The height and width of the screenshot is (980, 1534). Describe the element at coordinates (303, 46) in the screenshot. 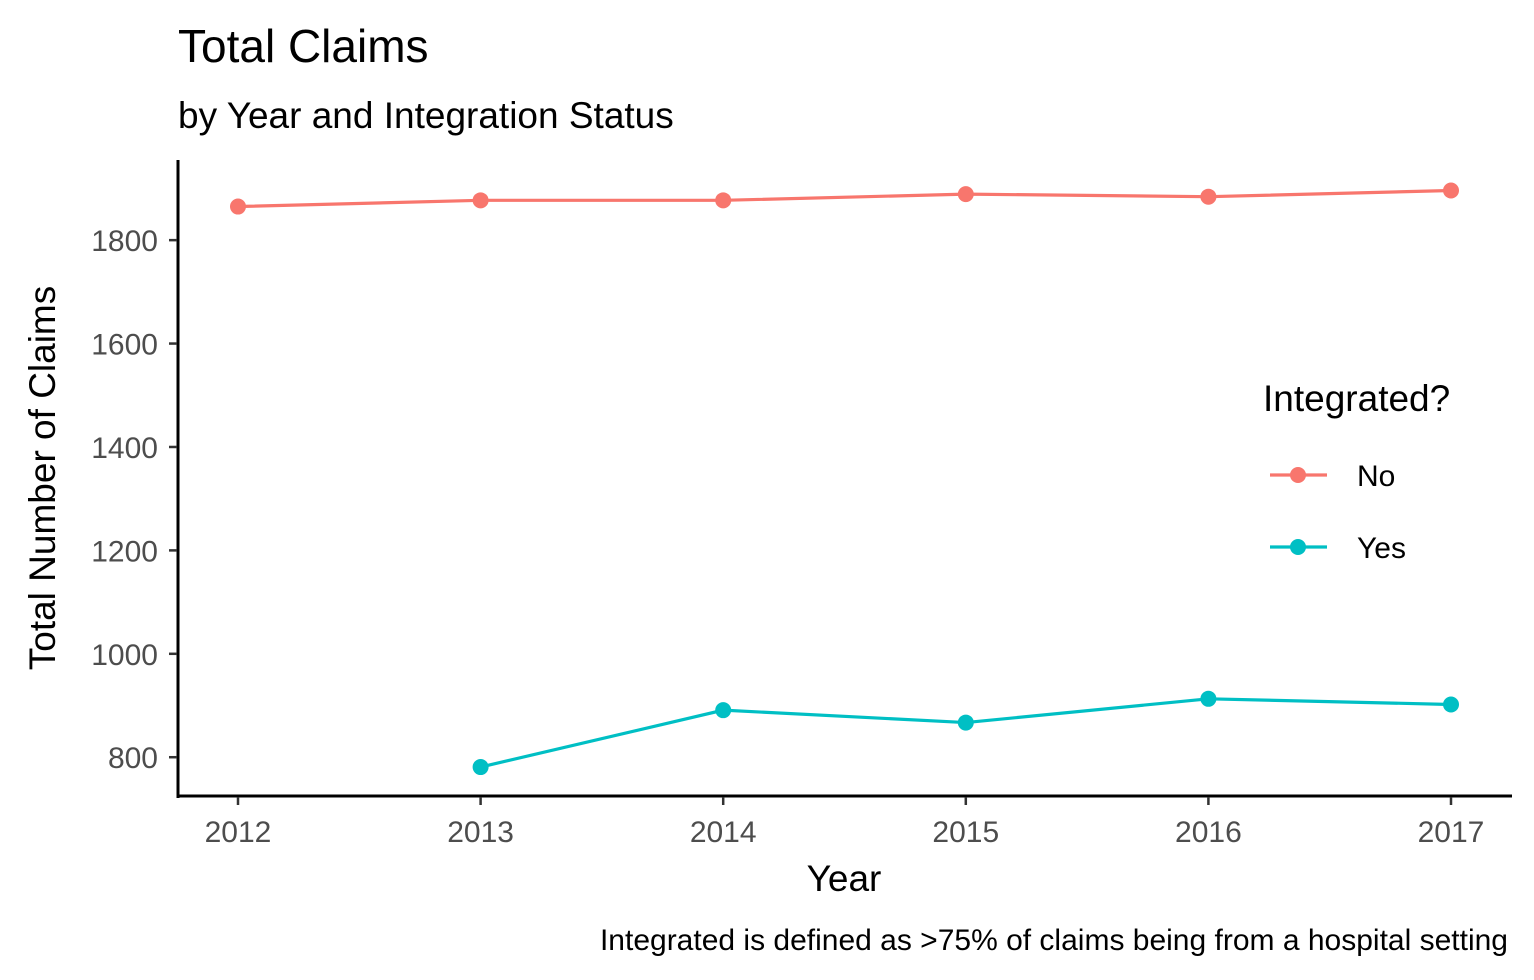

I see `chart-title: Total Claims` at that location.